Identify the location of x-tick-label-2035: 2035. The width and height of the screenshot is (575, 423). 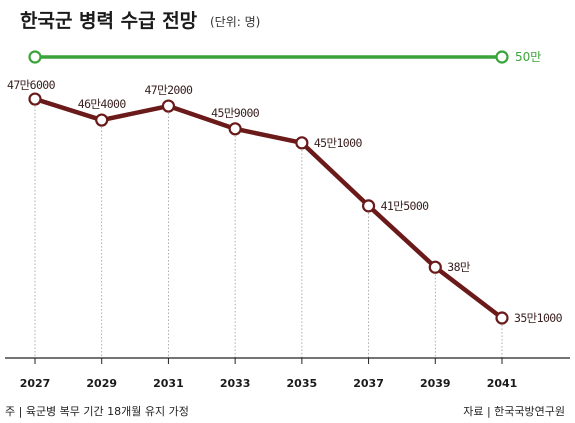
(302, 383).